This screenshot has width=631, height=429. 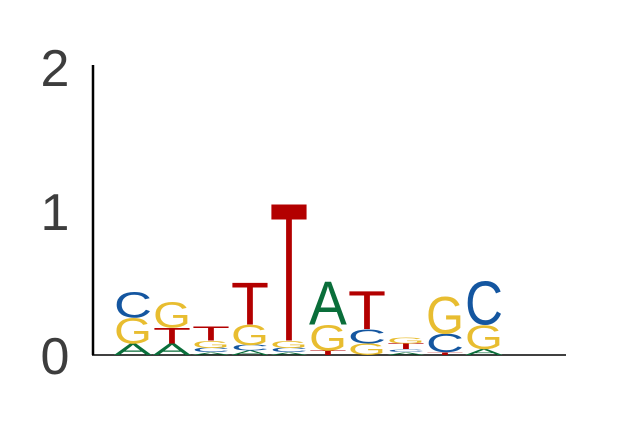 What do you see at coordinates (445, 353) in the screenshot?
I see `logo-letter-T-pos-9: T` at bounding box center [445, 353].